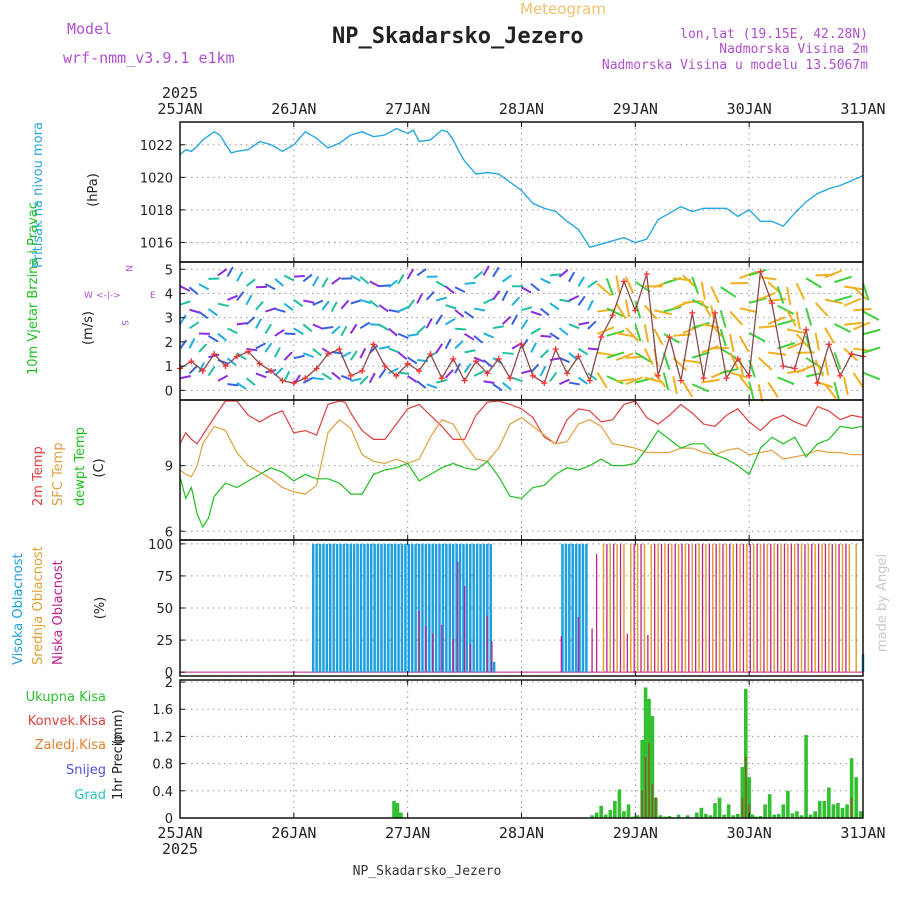 The height and width of the screenshot is (900, 900). Describe the element at coordinates (521, 833) in the screenshot. I see `bottom-date-label: 28JAN` at that location.